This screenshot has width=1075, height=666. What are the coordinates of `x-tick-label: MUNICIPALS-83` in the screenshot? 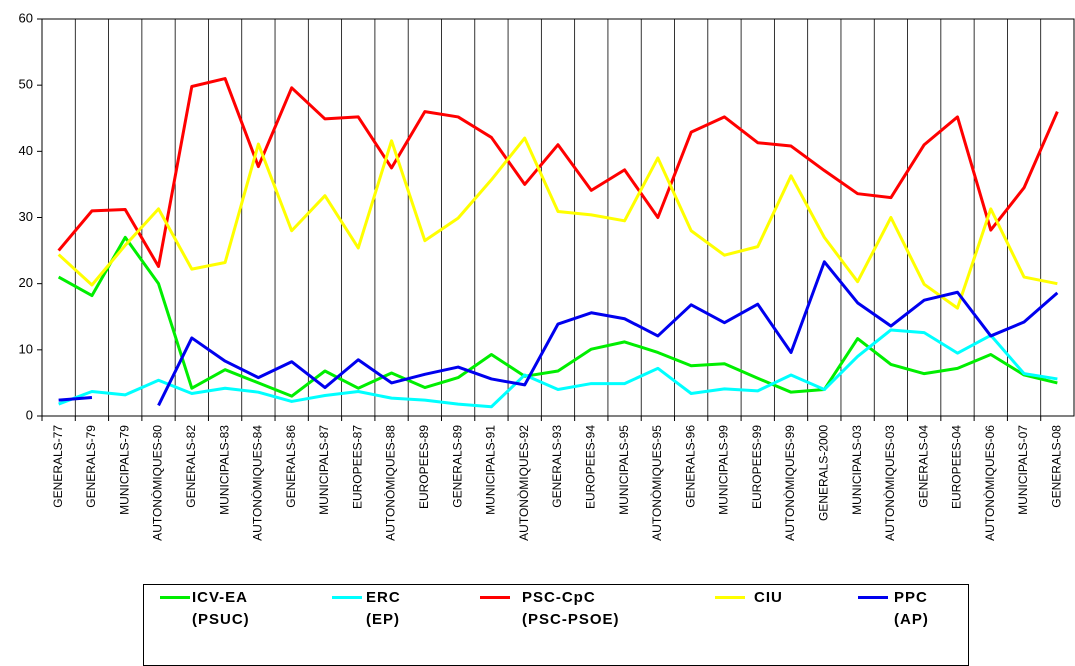 It's located at (224, 470).